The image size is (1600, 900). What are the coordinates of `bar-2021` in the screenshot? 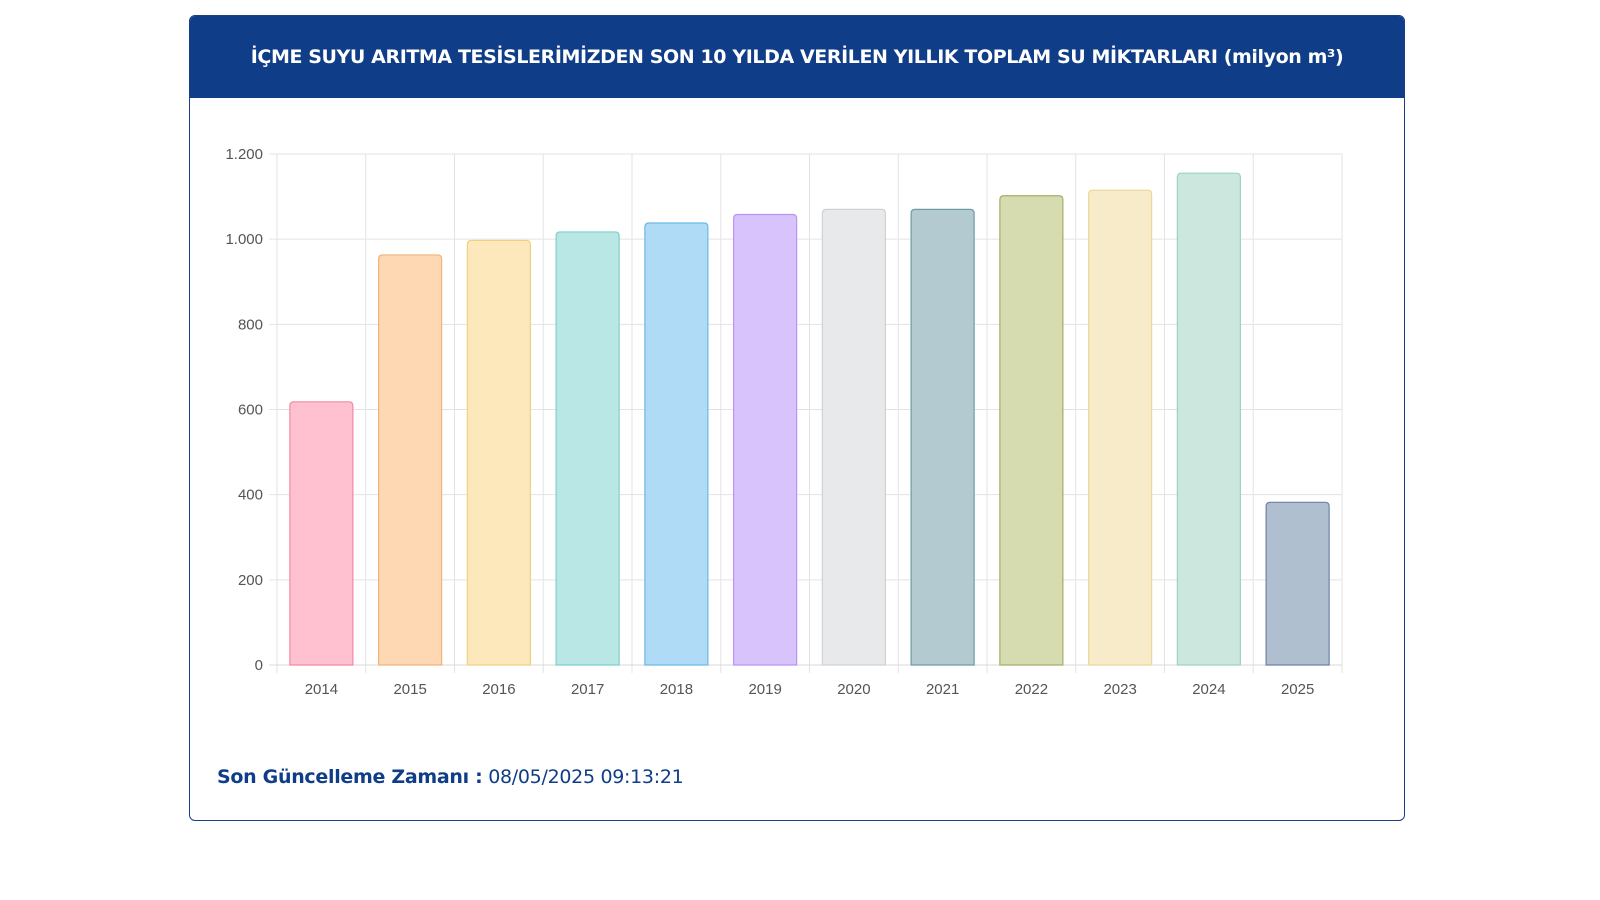 It's located at (942, 437).